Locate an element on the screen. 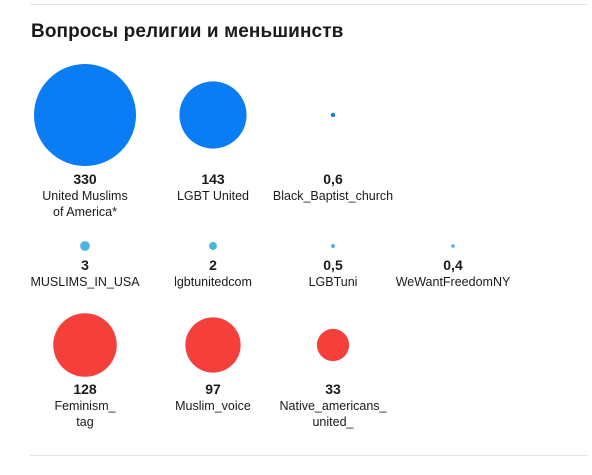  bubble-value: 33 is located at coordinates (333, 389).